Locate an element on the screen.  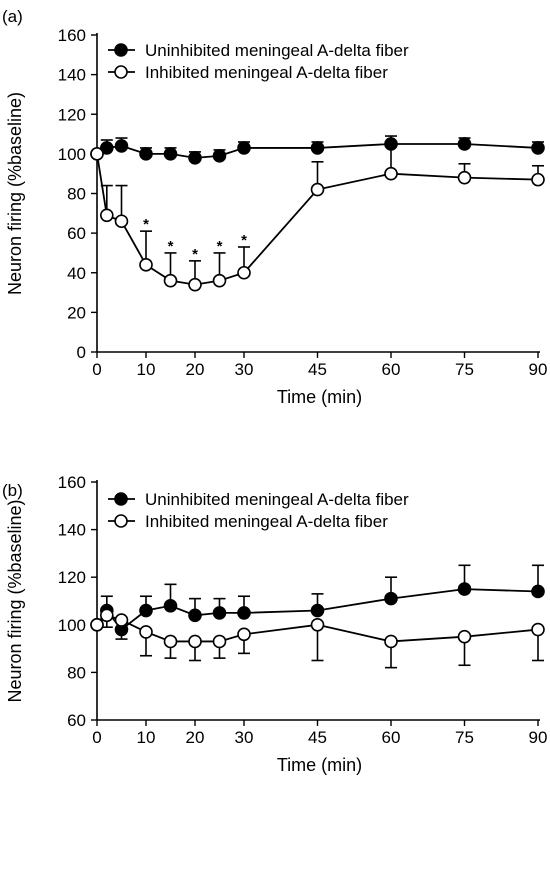
y-tick-label: 40 is located at coordinates (76, 273).